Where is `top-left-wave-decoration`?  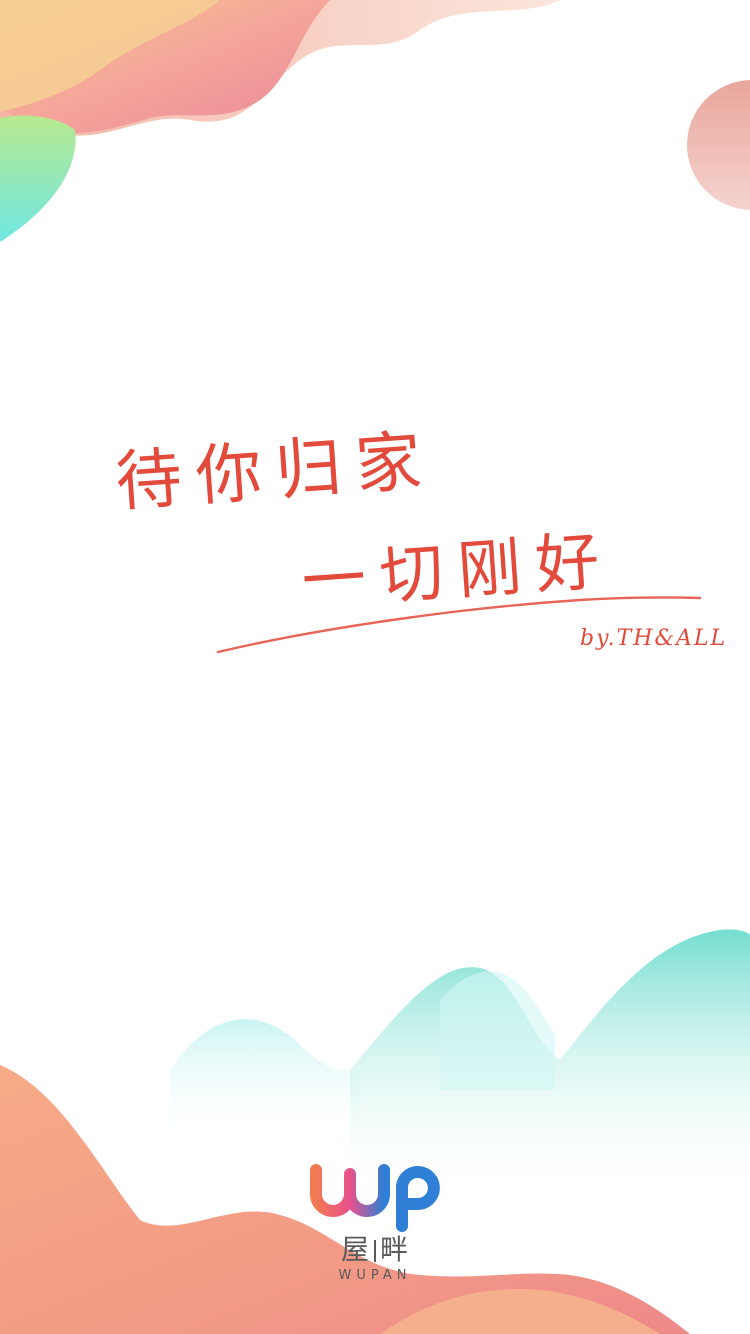
top-left-wave-decoration is located at coordinates (280, 121).